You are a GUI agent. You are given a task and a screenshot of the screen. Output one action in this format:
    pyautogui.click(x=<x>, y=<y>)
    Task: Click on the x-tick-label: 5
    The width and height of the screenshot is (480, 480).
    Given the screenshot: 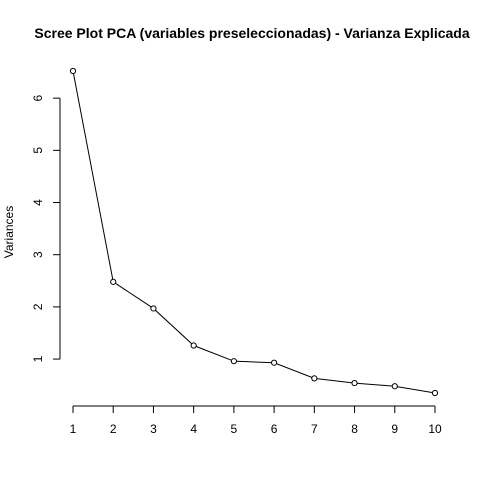 What is the action you would take?
    pyautogui.click(x=234, y=429)
    